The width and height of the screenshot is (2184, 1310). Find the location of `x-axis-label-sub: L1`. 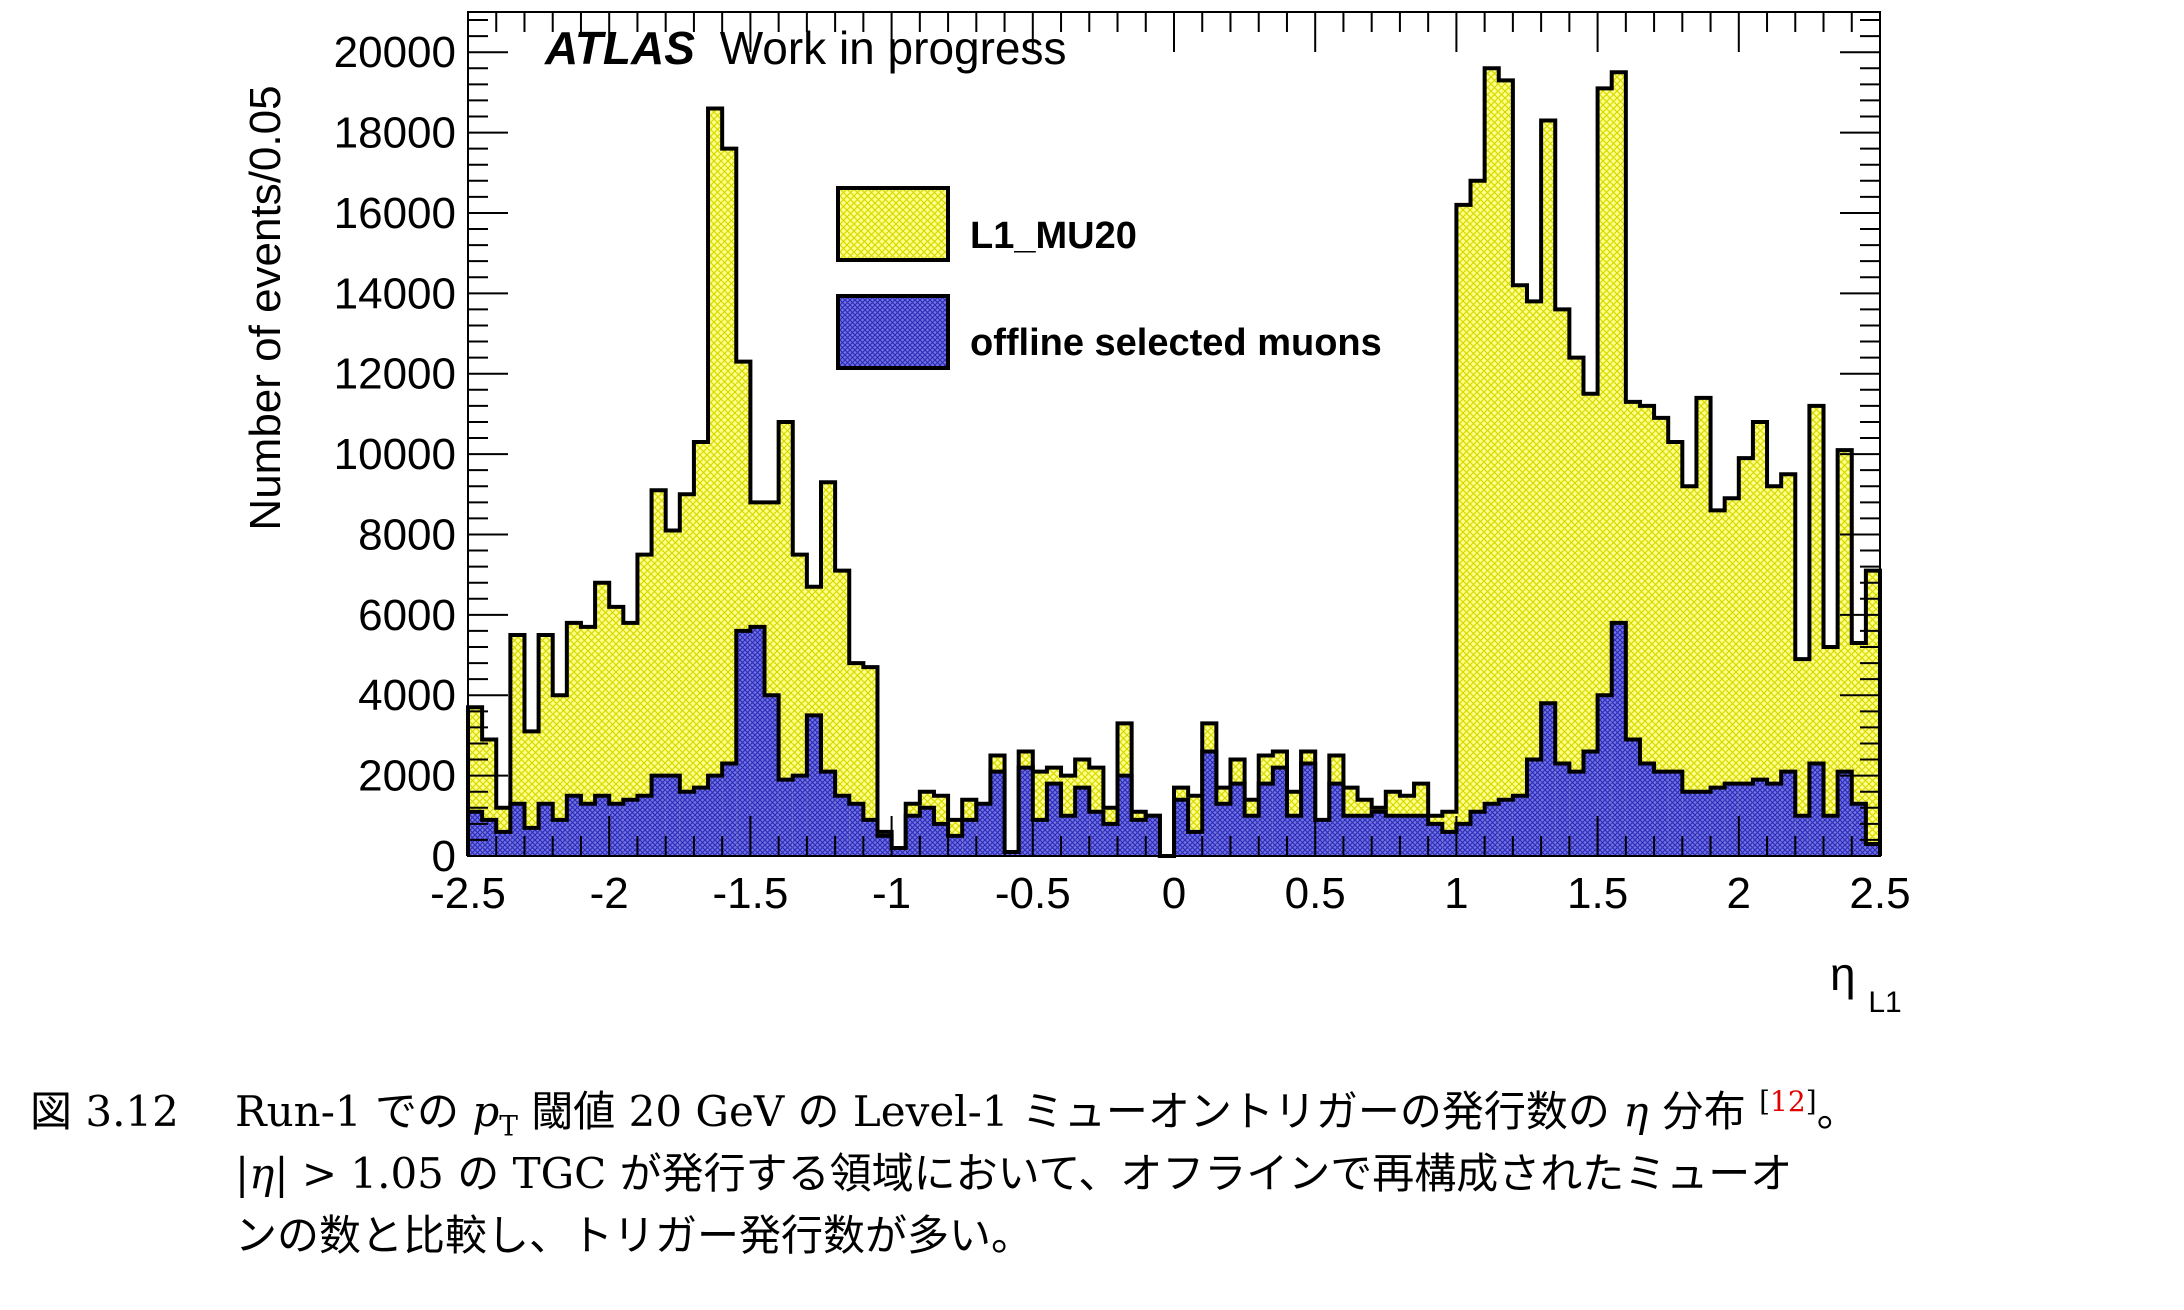

x-axis-label-sub: L1 is located at coordinates (1884, 1002).